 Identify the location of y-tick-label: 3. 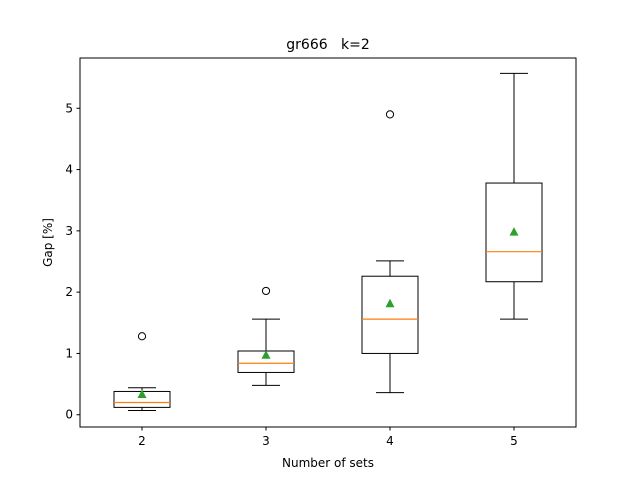
(69, 231).